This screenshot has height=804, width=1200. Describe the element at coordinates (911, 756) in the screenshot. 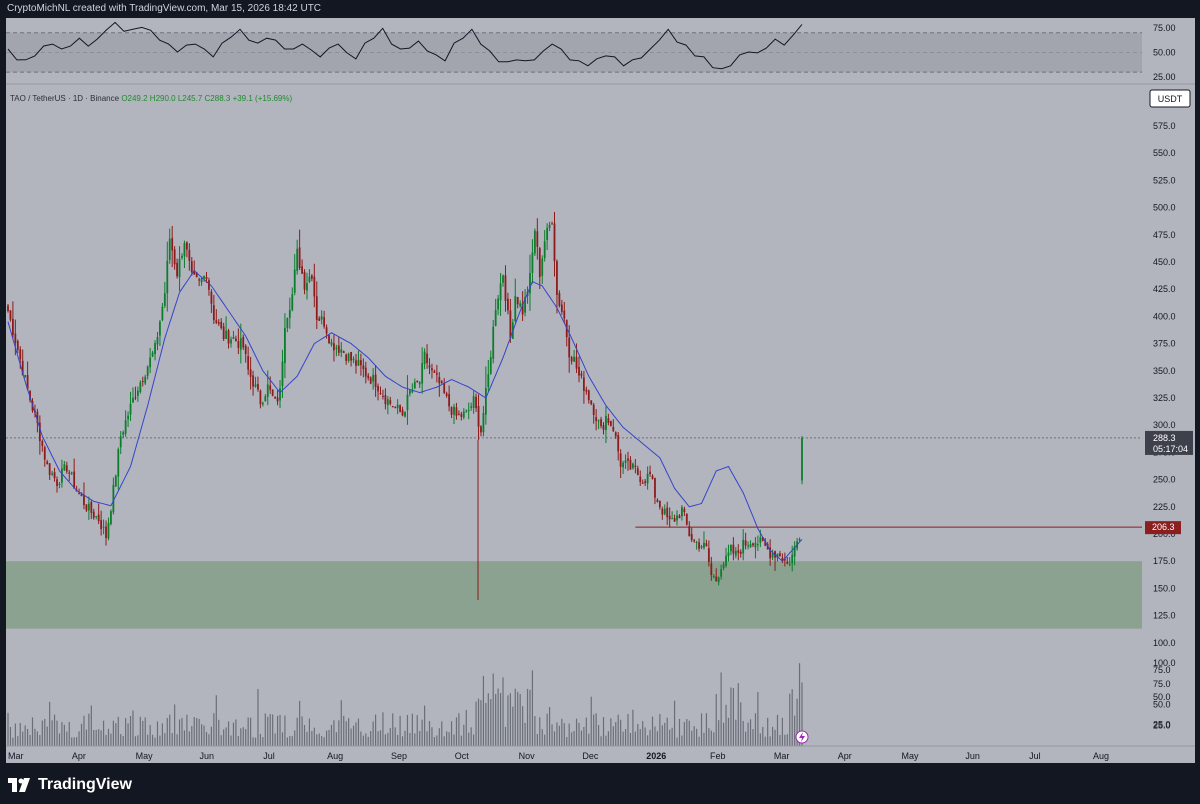

I see `time-tick-label: May` at that location.